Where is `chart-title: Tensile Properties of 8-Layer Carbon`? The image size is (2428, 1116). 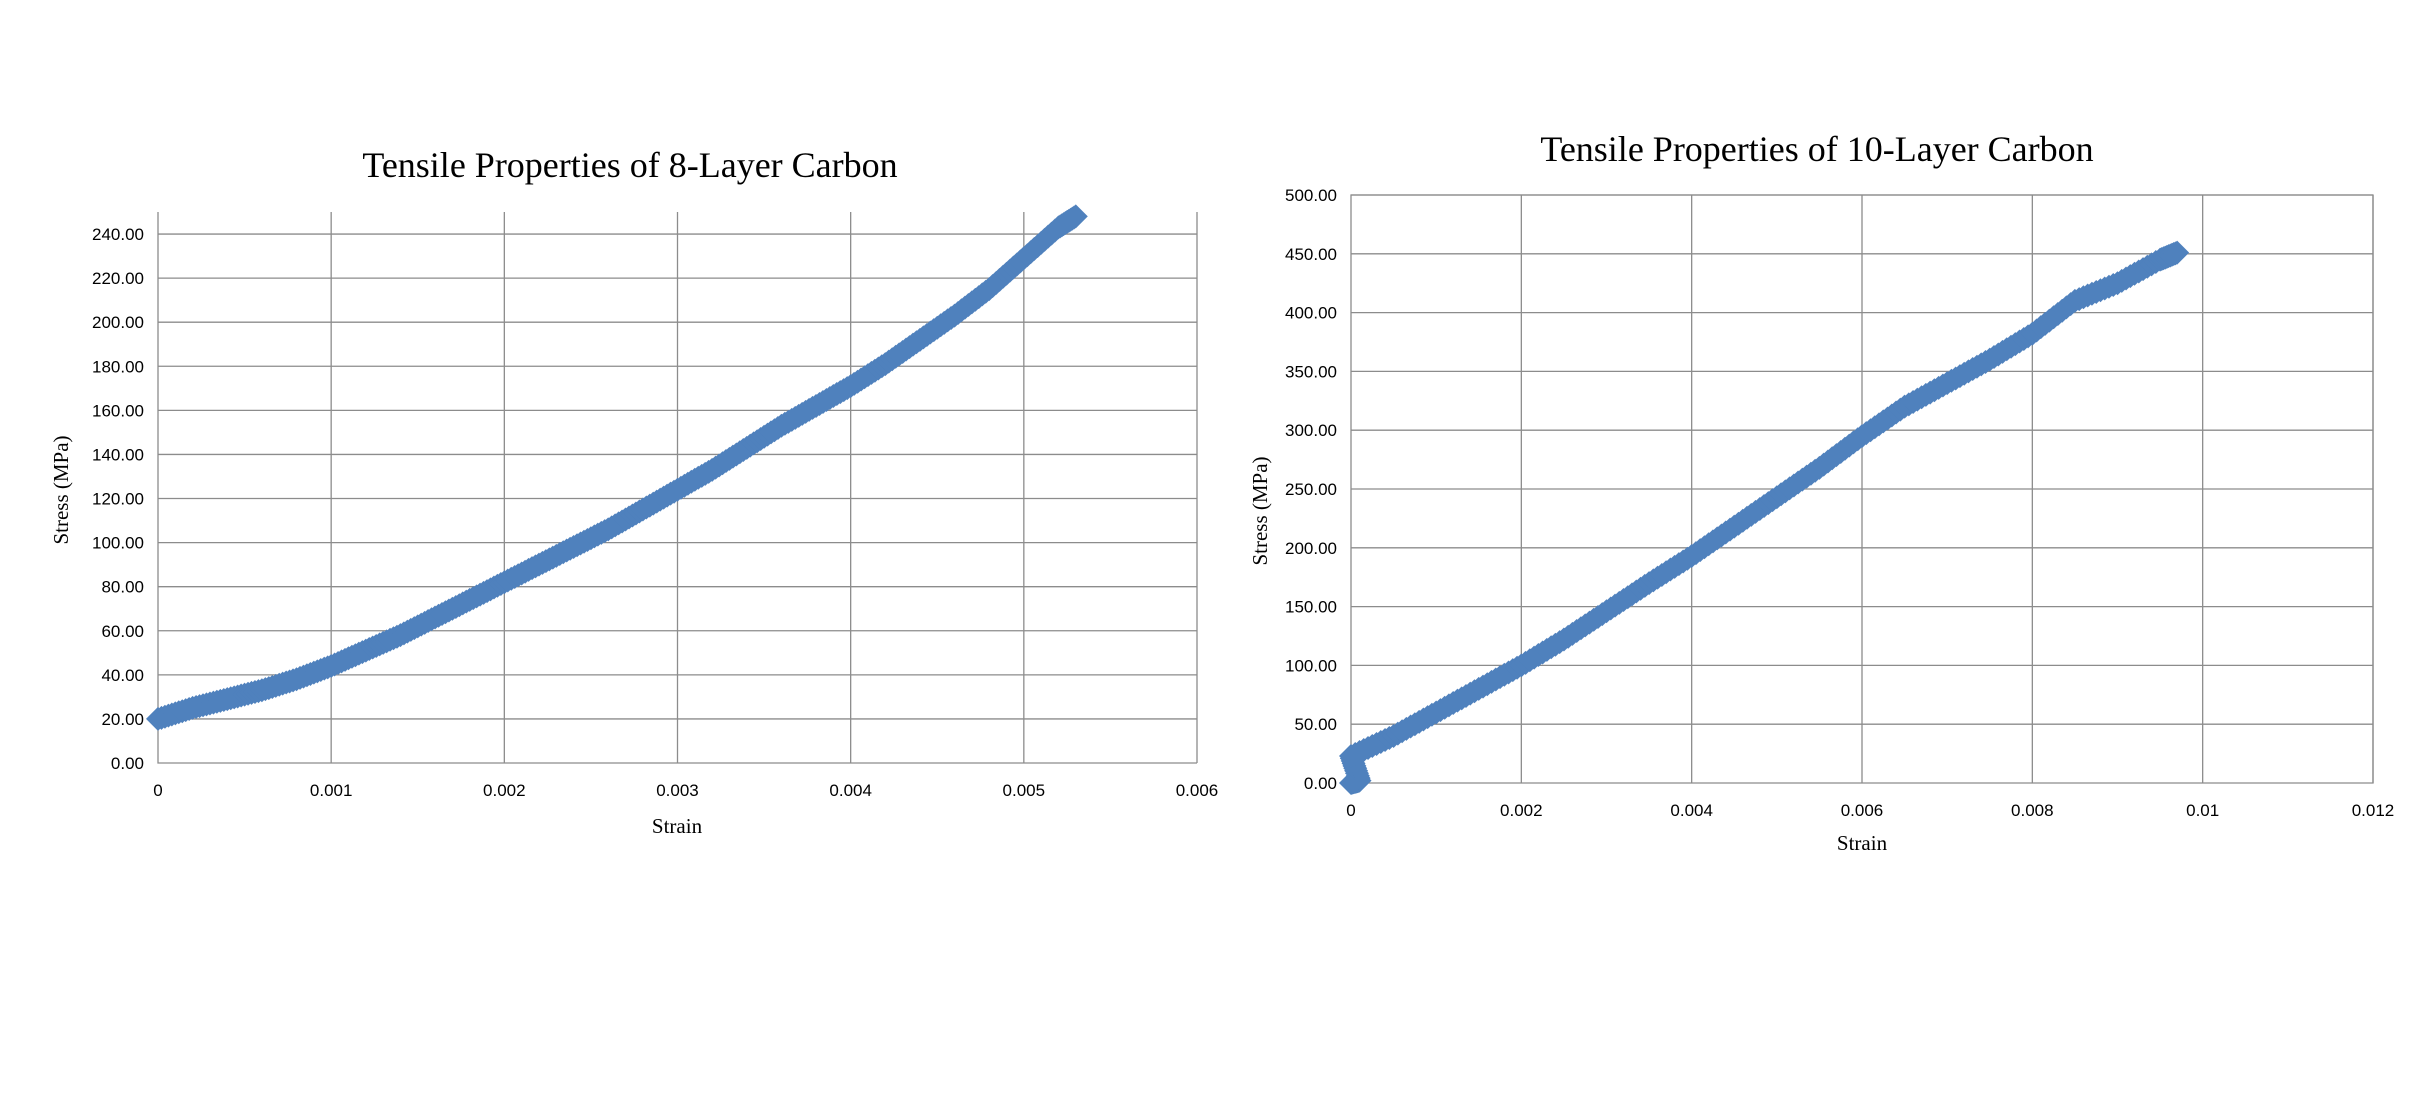
chart-title: Tensile Properties of 8-Layer Carbon is located at coordinates (629, 165).